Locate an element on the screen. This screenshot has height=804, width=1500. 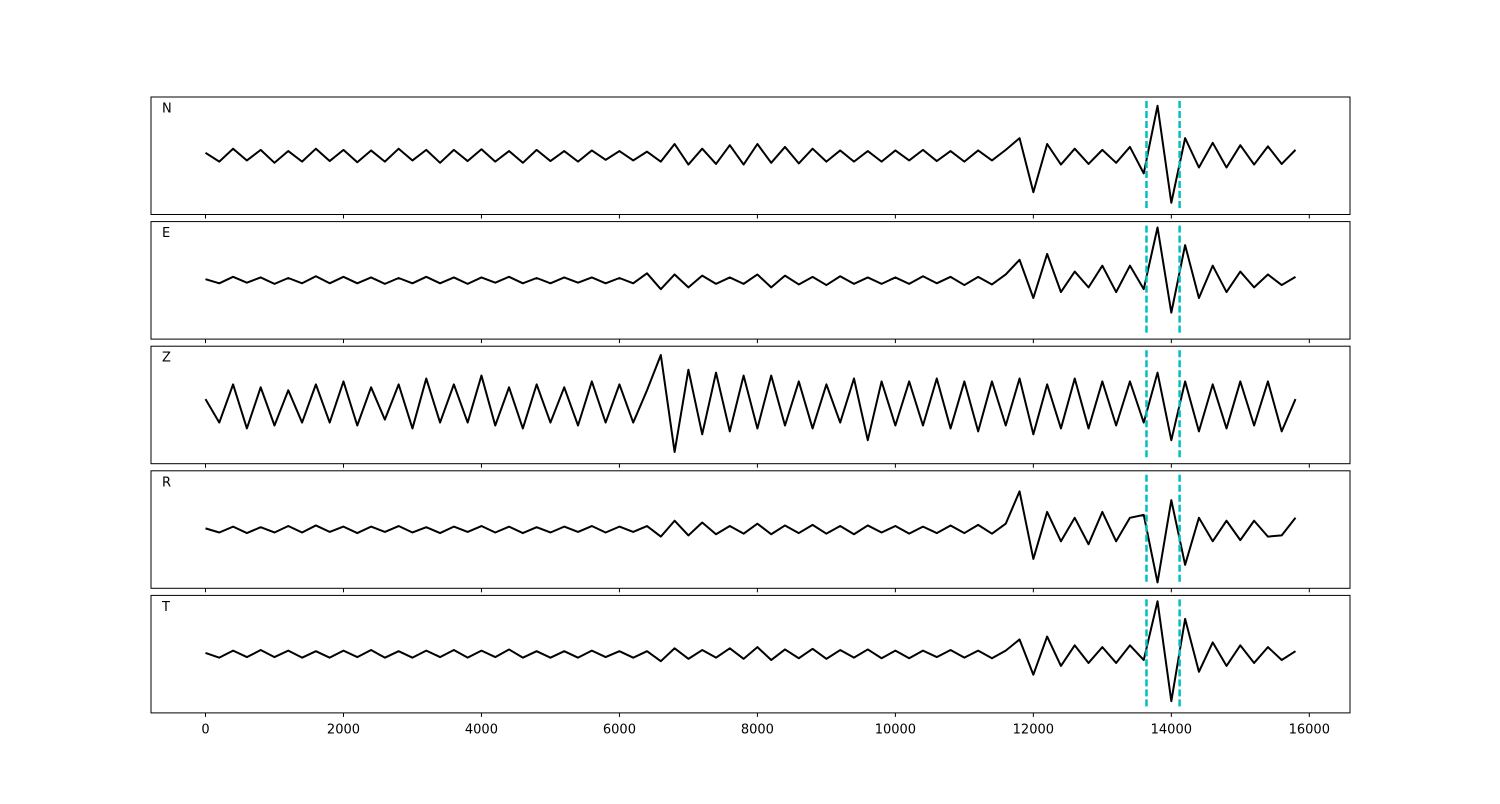
x-tick-label: 12000 is located at coordinates (1033, 729).